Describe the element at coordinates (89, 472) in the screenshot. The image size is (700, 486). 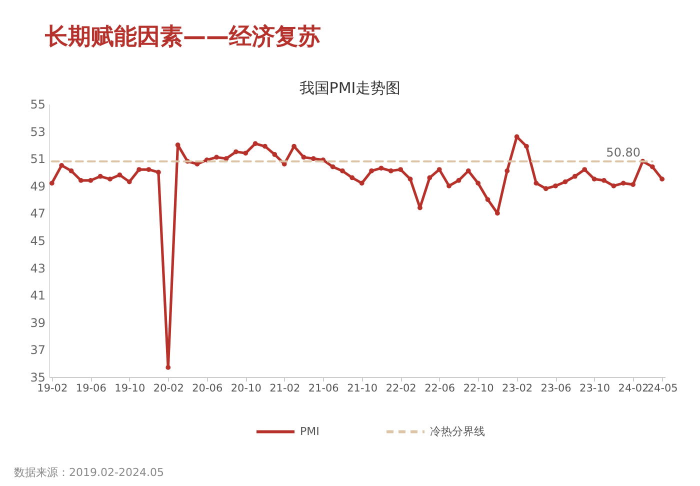
I see `source-note: 数据来源：2019.02-2024.05` at that location.